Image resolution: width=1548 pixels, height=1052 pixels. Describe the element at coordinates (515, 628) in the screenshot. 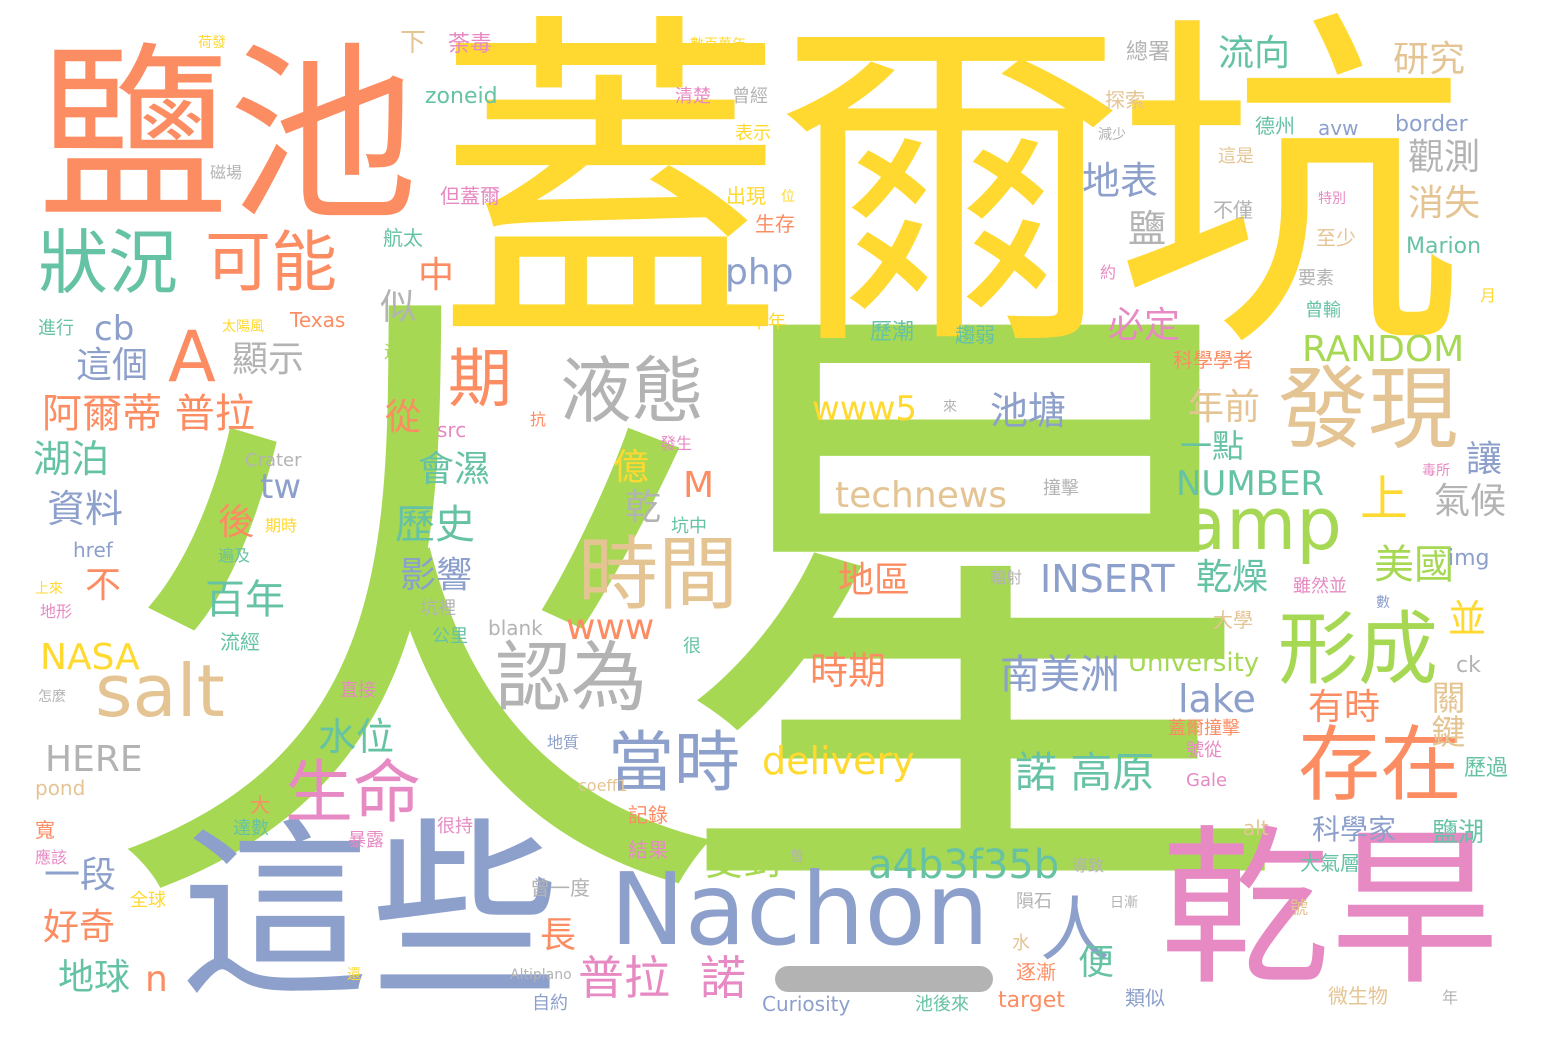

I see `word: blank` at that location.